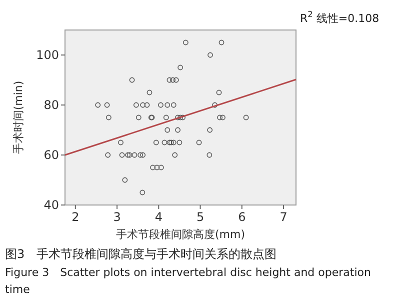 Image resolution: width=400 pixels, height=300 pixels. I want to click on y-tick-label: 80, so click(51, 105).